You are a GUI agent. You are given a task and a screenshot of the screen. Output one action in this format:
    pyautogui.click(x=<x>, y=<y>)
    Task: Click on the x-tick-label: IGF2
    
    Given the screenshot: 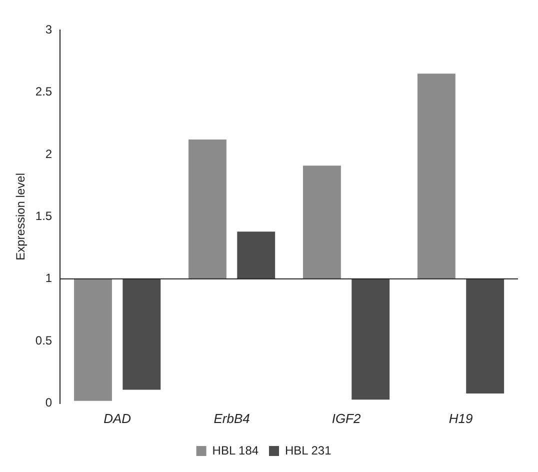 What is the action you would take?
    pyautogui.click(x=347, y=418)
    